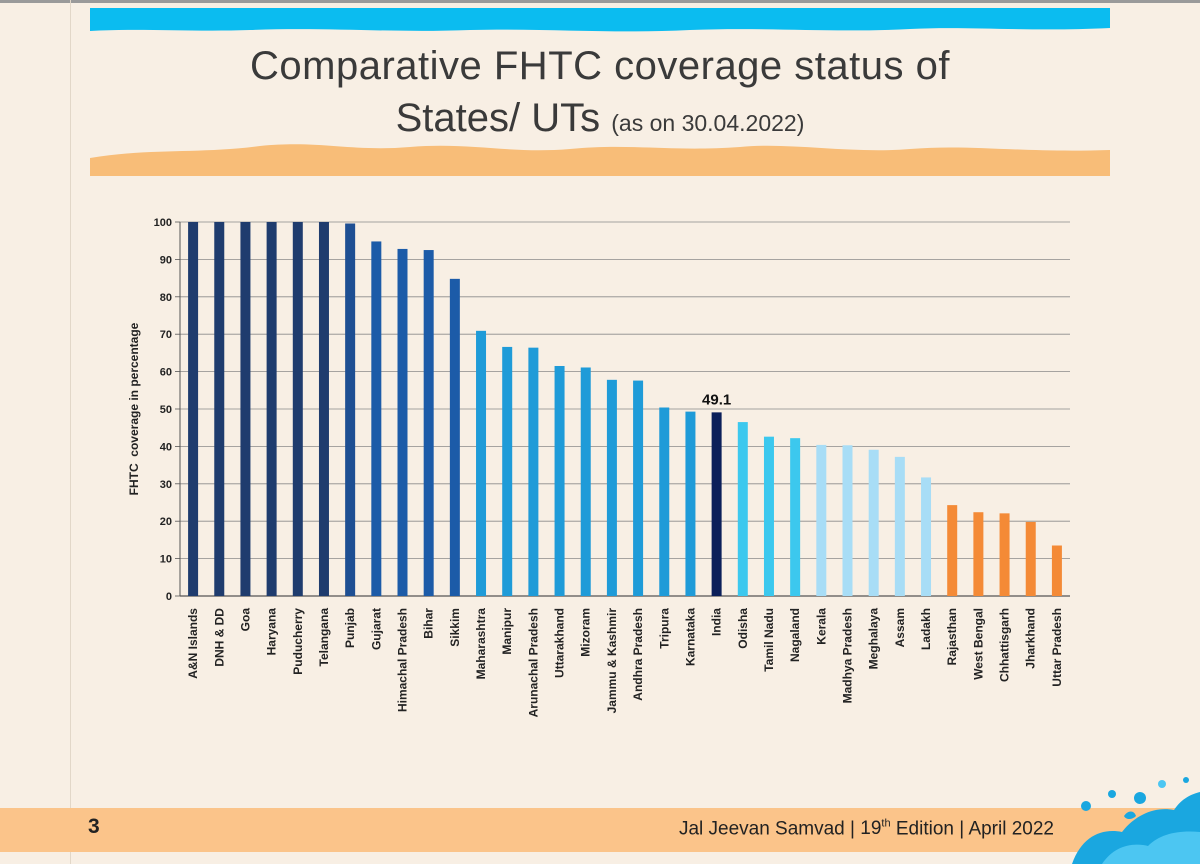  Describe the element at coordinates (638, 654) in the screenshot. I see `x-tick-label-andhra-pradesh: Andhra Pradesh` at that location.